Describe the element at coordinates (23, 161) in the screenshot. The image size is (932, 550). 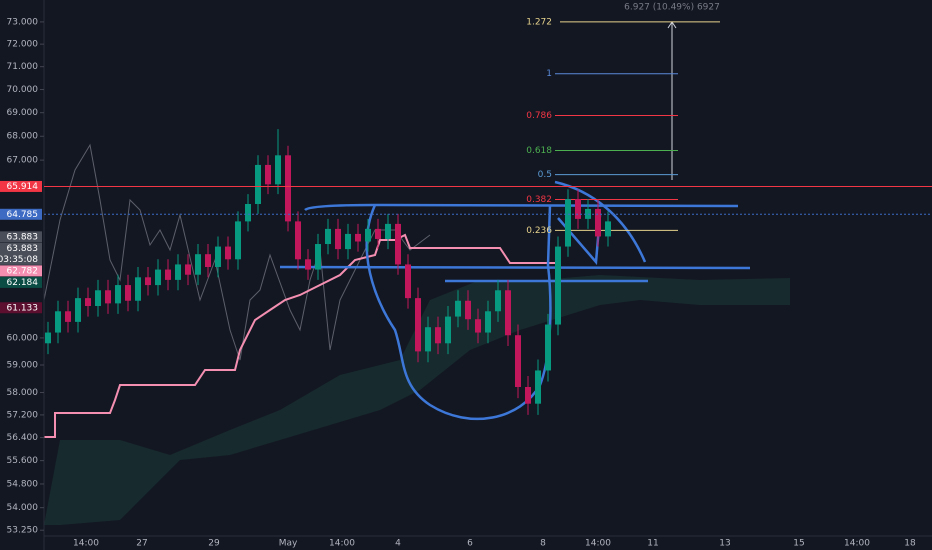
I see `y-tick-label: 67.000` at that location.